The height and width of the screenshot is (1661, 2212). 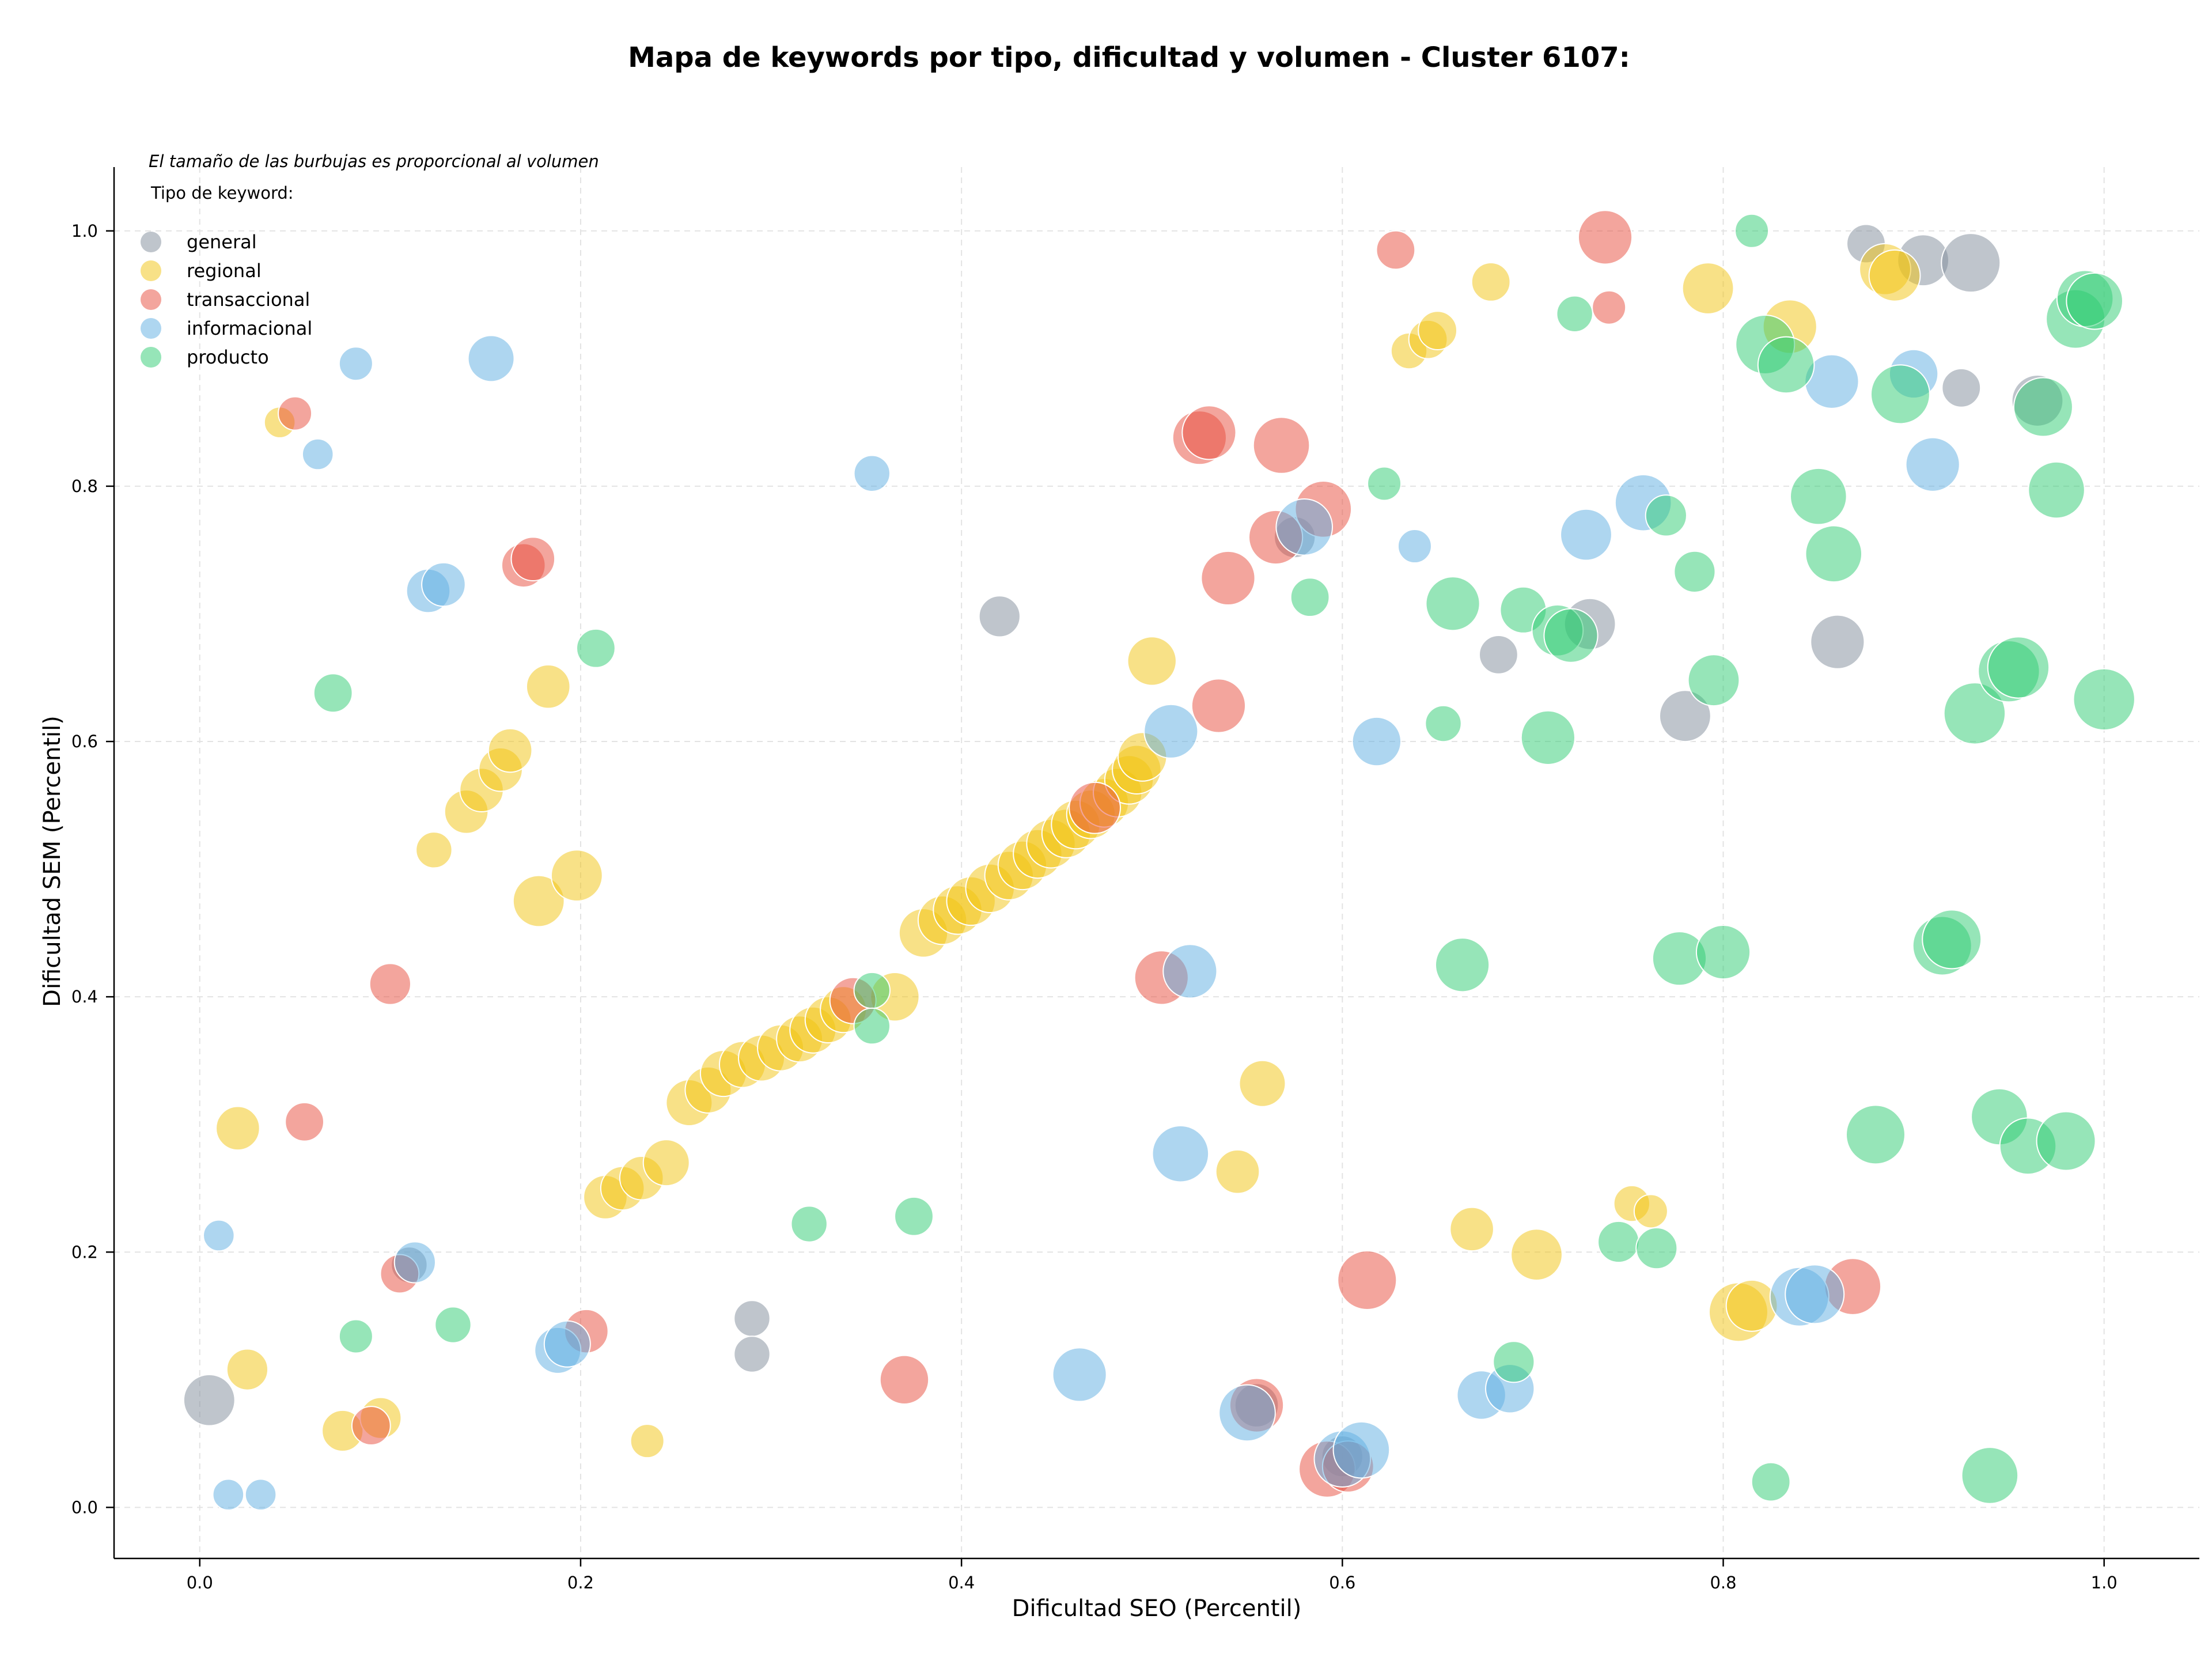 I want to click on legend-title: Tipo de keyword:, so click(x=222, y=193).